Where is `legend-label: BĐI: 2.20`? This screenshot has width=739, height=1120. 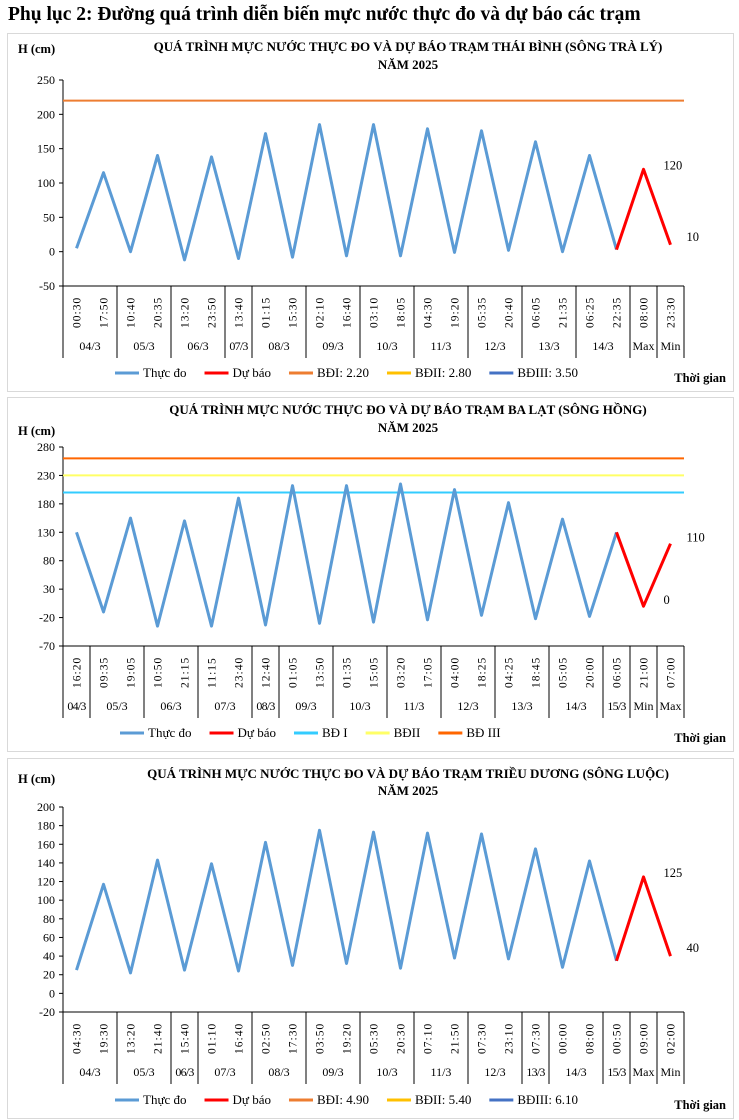
legend-label: BĐI: 2.20 is located at coordinates (343, 372).